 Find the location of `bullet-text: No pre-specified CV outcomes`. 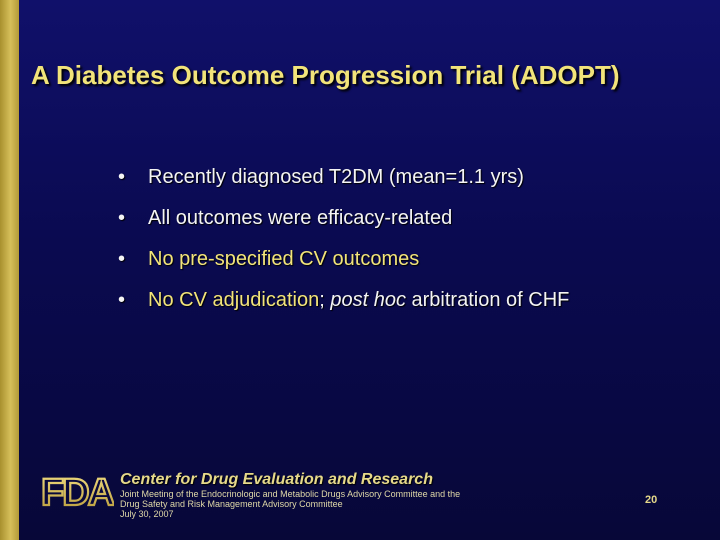

bullet-text: No pre-specified CV outcomes is located at coordinates (284, 259).